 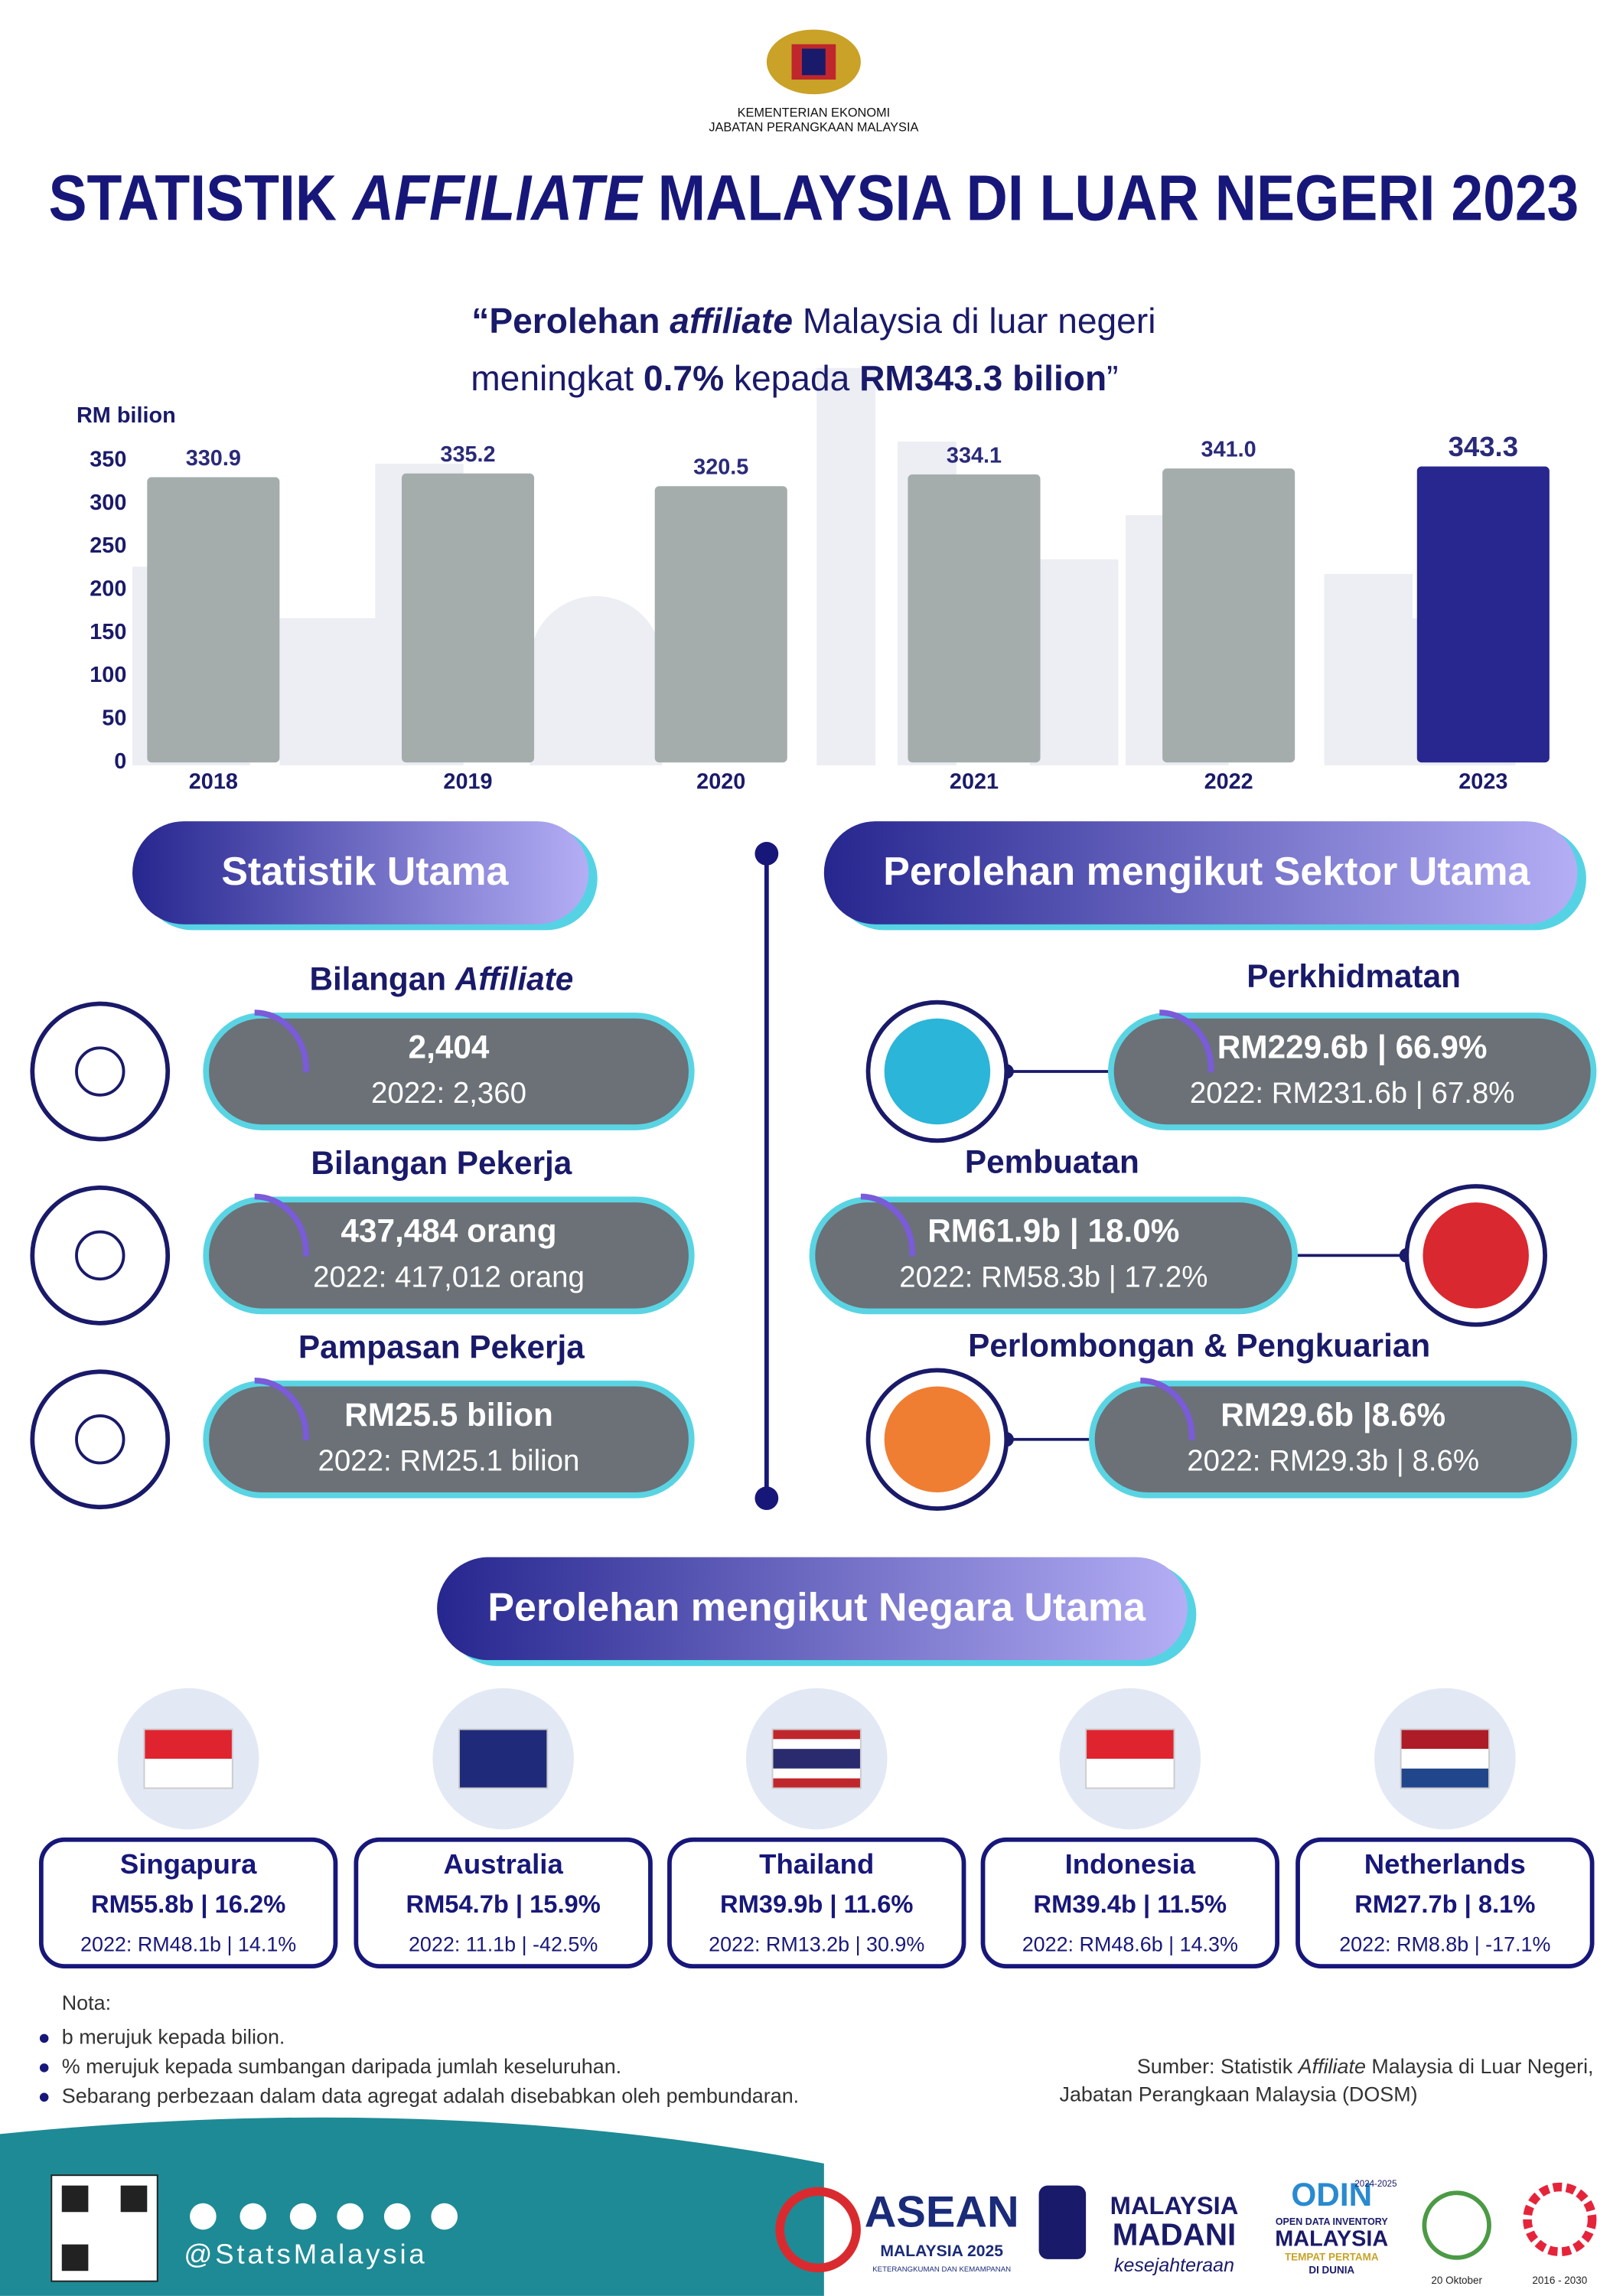 I want to click on footer-wave, so click(x=412, y=2206).